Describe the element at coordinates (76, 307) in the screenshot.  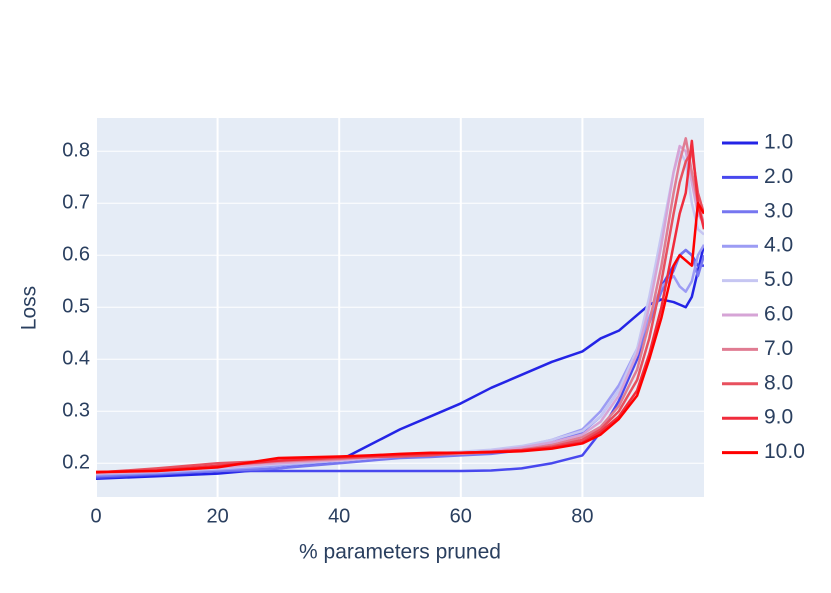
I see `y-tick-label: 0.5` at that location.